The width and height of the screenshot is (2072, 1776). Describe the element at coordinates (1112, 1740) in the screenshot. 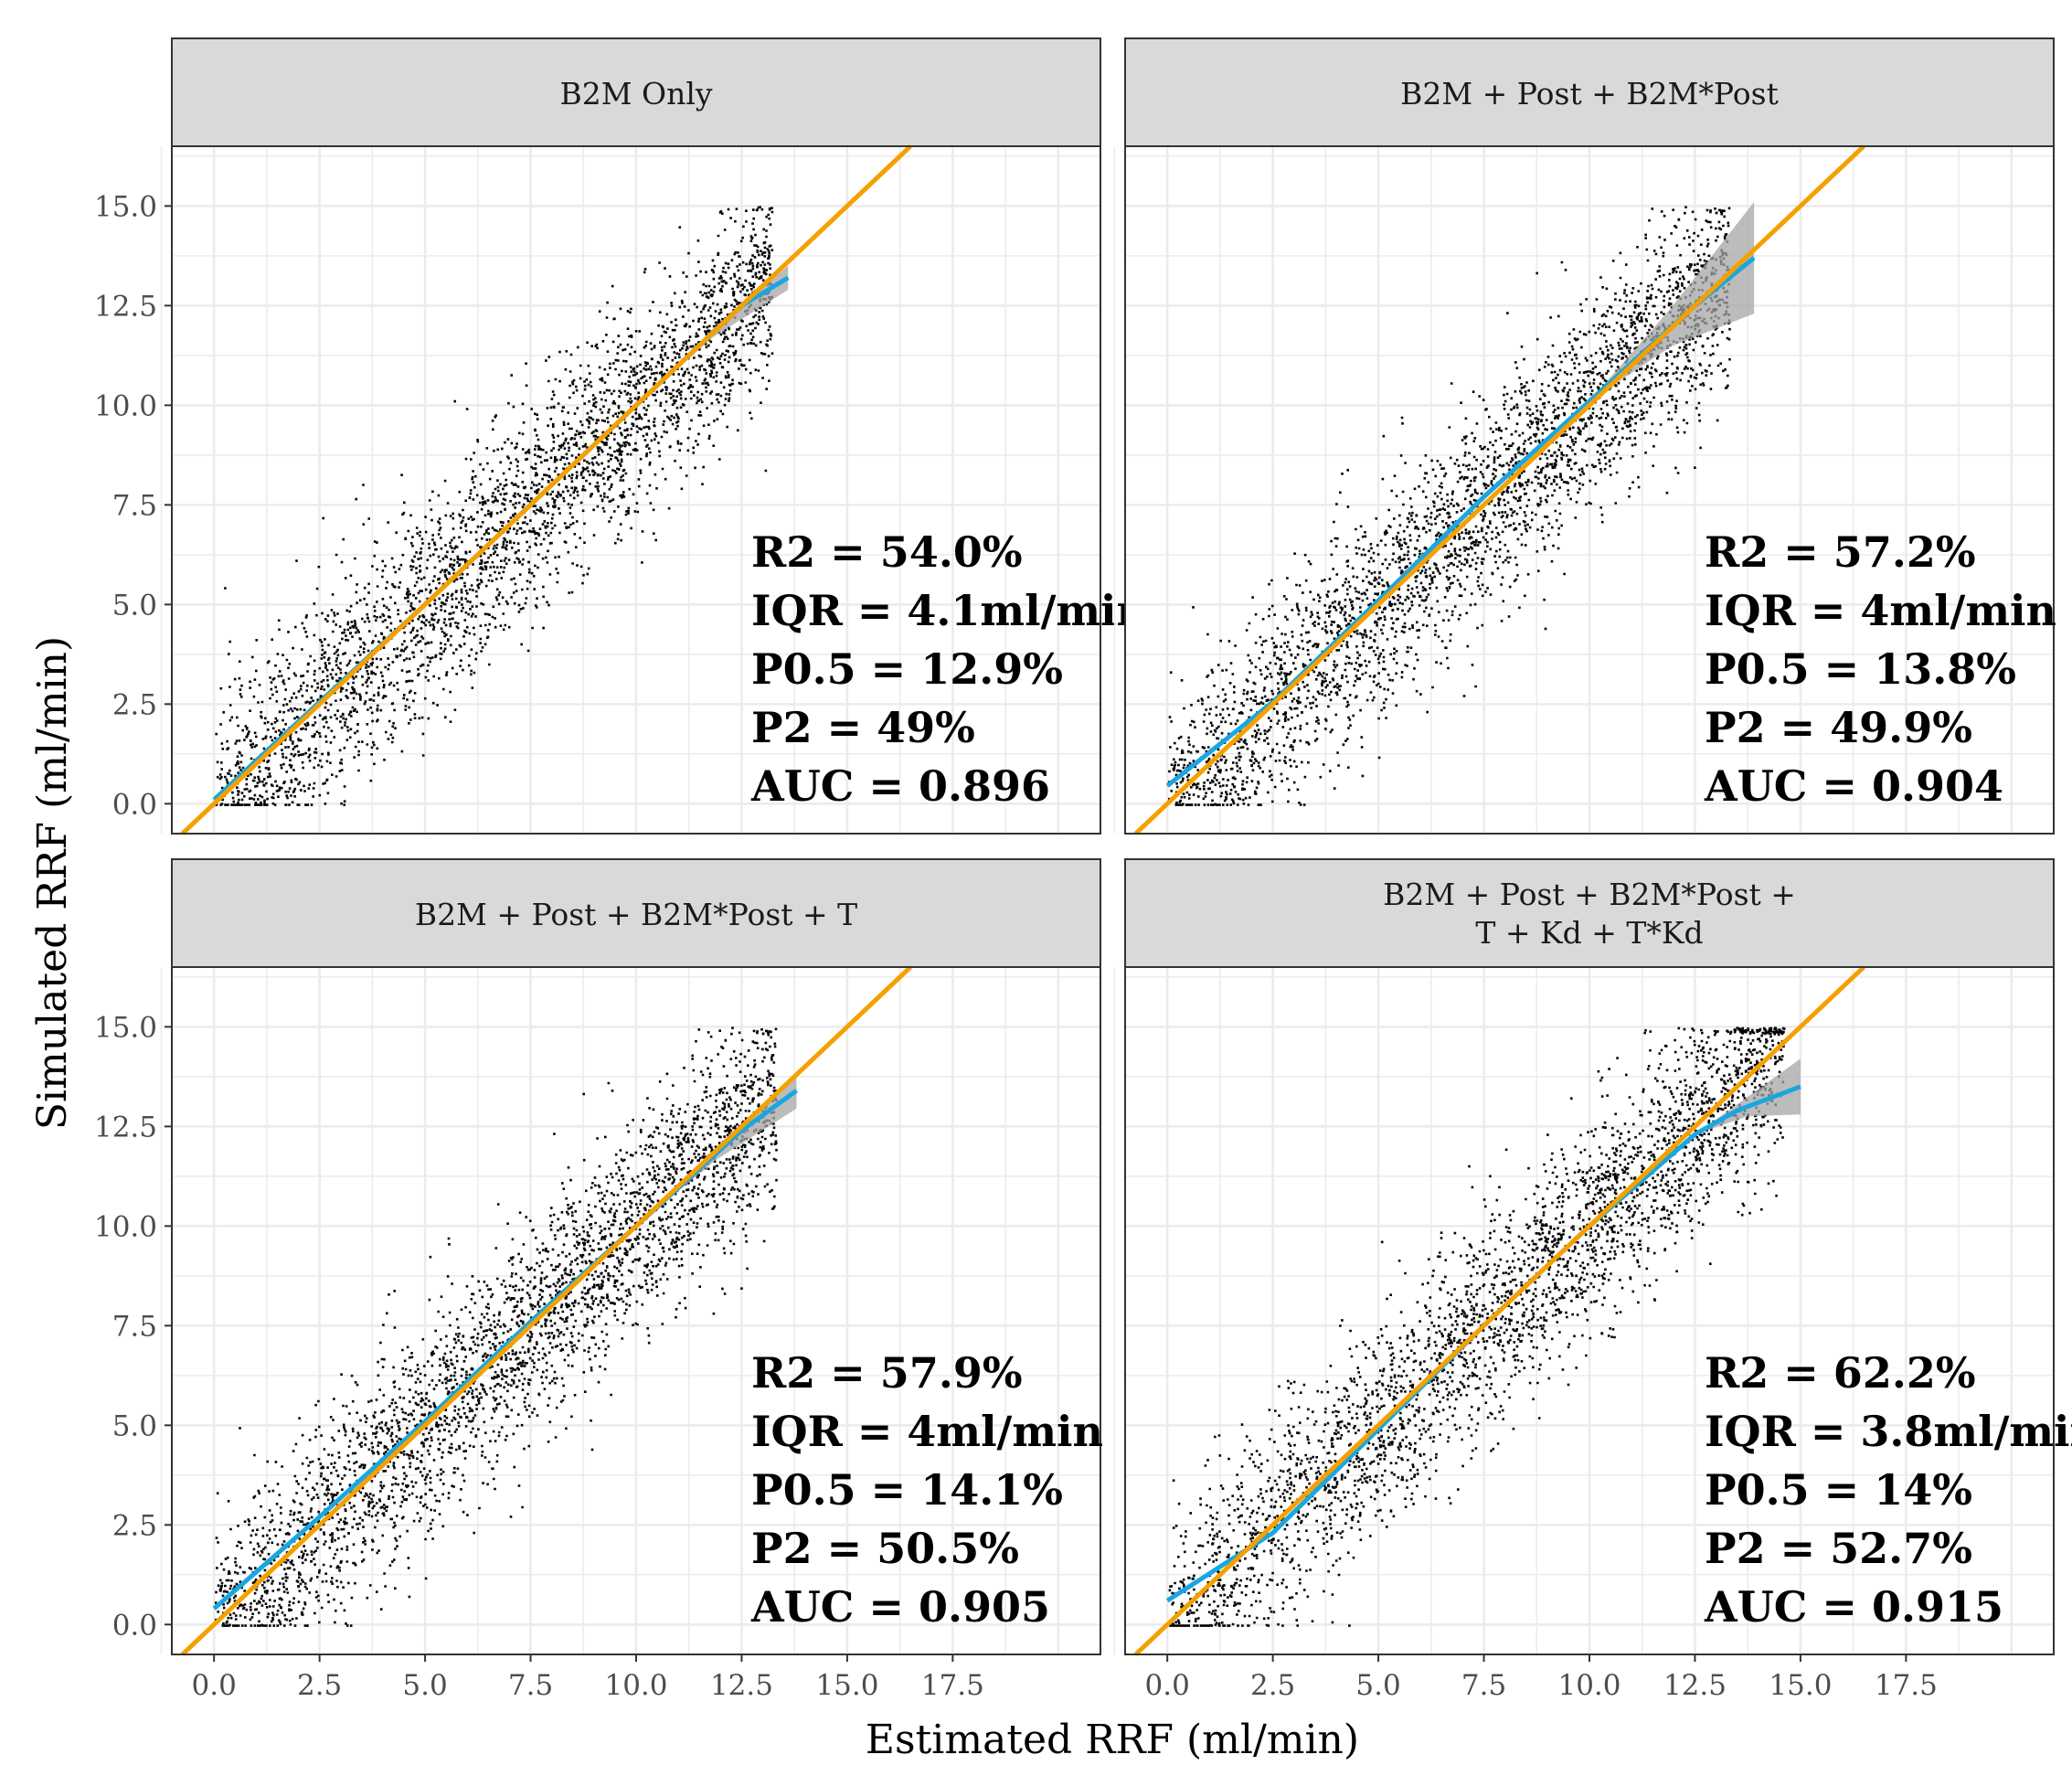

I see `x-axis-title: Estimated RRF (ml/min)` at that location.